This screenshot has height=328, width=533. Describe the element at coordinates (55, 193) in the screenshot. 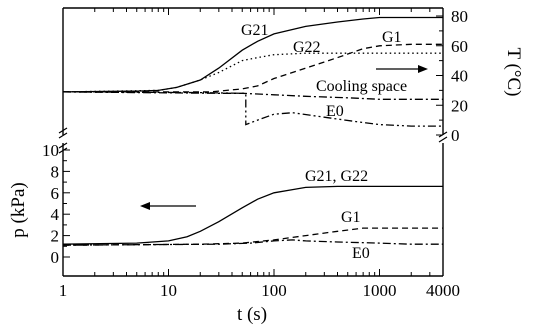

I see `pres-y-tick-label: 6` at that location.